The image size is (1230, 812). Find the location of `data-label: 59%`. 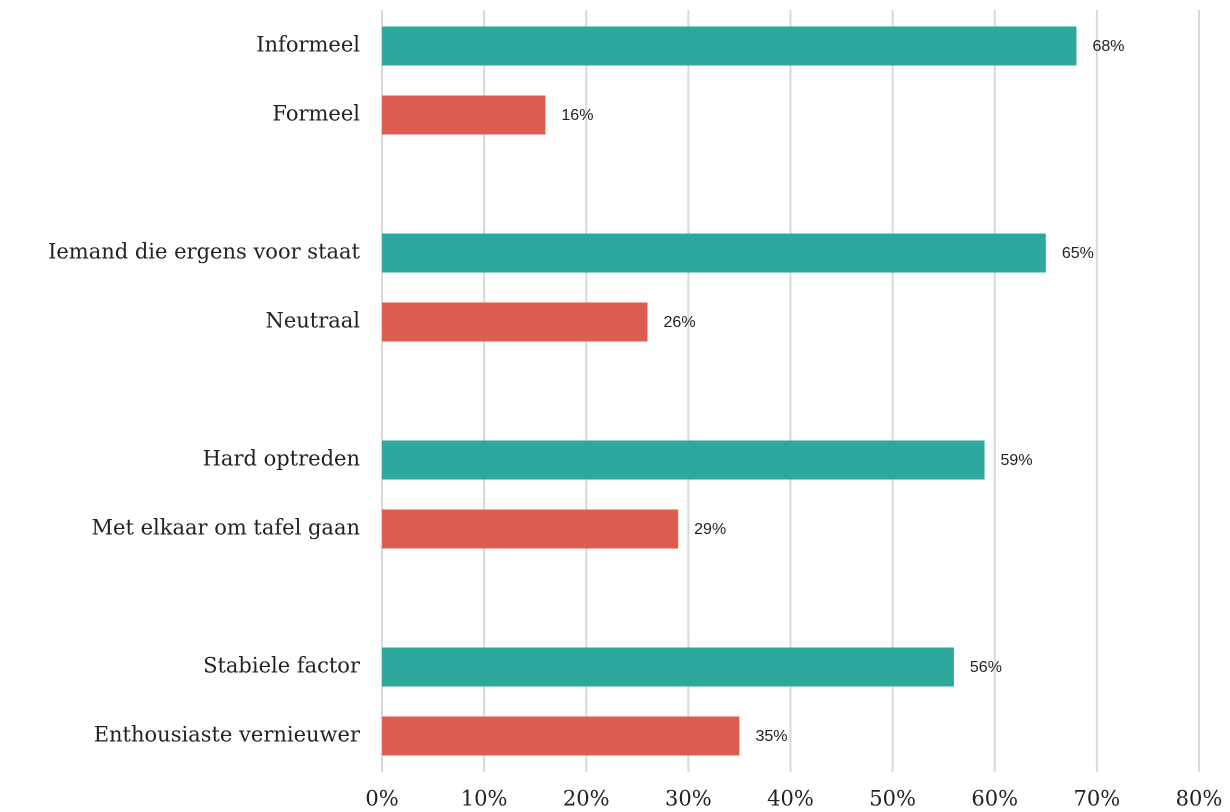

data-label: 59% is located at coordinates (1017, 460).